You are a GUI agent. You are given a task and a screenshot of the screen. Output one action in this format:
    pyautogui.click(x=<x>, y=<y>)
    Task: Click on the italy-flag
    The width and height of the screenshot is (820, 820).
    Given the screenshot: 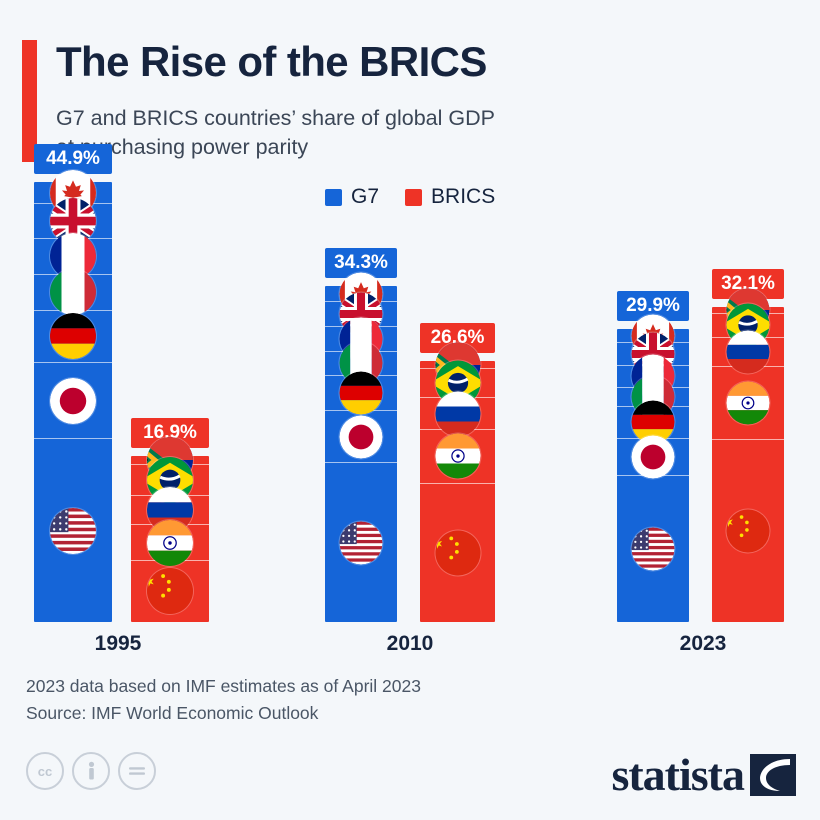 What is the action you would take?
    pyautogui.click(x=73, y=292)
    